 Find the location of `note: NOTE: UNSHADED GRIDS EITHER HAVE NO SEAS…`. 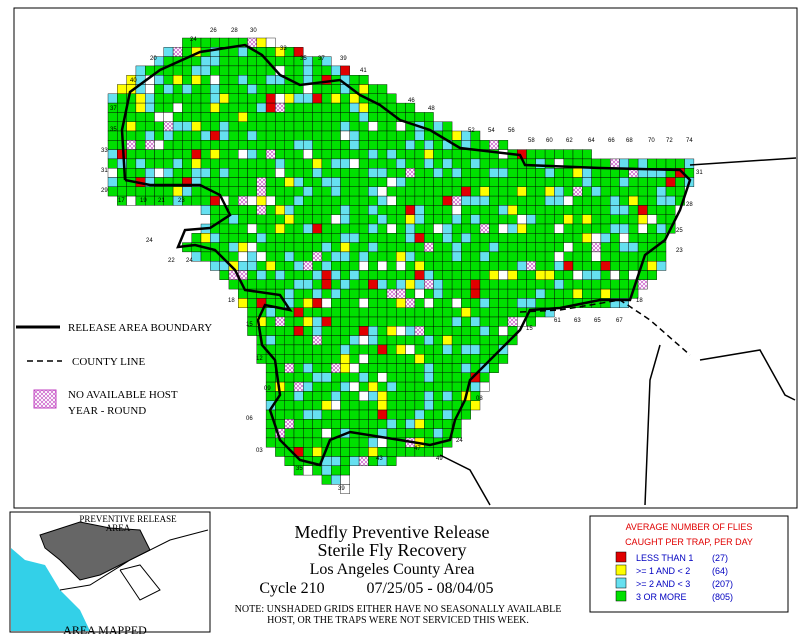

note: NOTE: UNSHADED GRIDS EITHER HAVE NO SEAS… is located at coordinates (398, 609).